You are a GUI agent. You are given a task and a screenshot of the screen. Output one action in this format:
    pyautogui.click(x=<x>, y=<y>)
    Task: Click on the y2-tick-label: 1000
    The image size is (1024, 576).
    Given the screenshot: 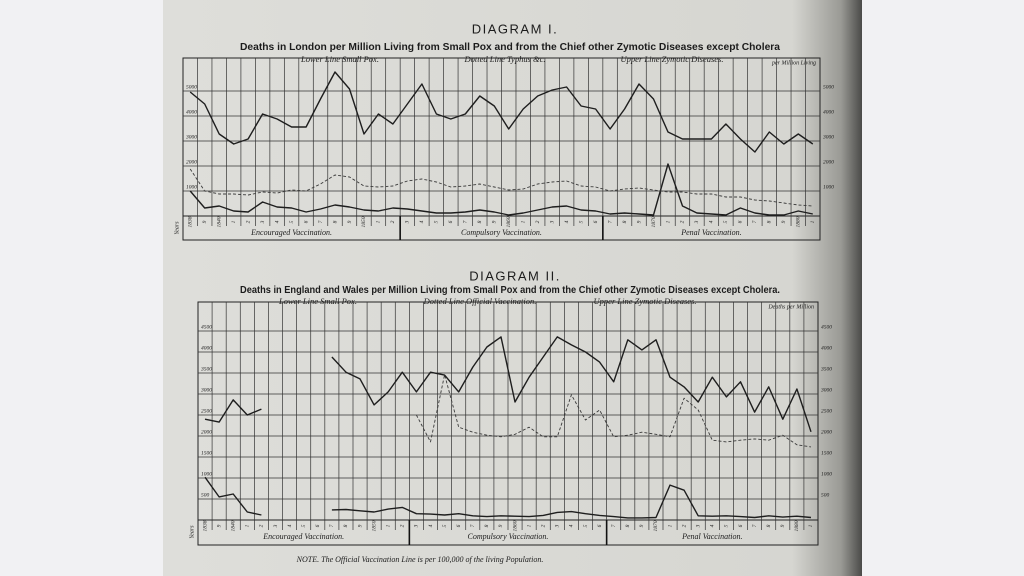 What is the action you would take?
    pyautogui.click(x=828, y=187)
    